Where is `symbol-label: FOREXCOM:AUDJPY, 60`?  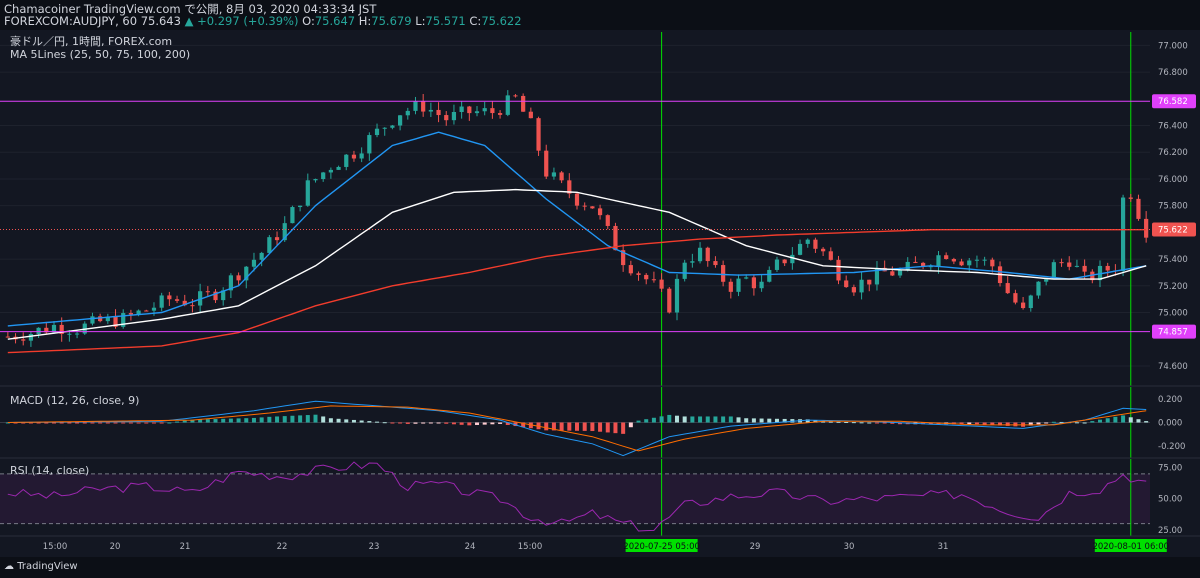
symbol-label: FOREXCOM:AUDJPY, 60 is located at coordinates (71, 21).